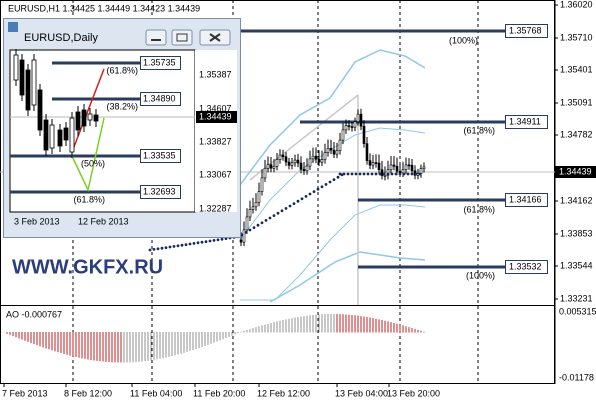  I want to click on inset-title: EURUSD,Daily, so click(61, 38).